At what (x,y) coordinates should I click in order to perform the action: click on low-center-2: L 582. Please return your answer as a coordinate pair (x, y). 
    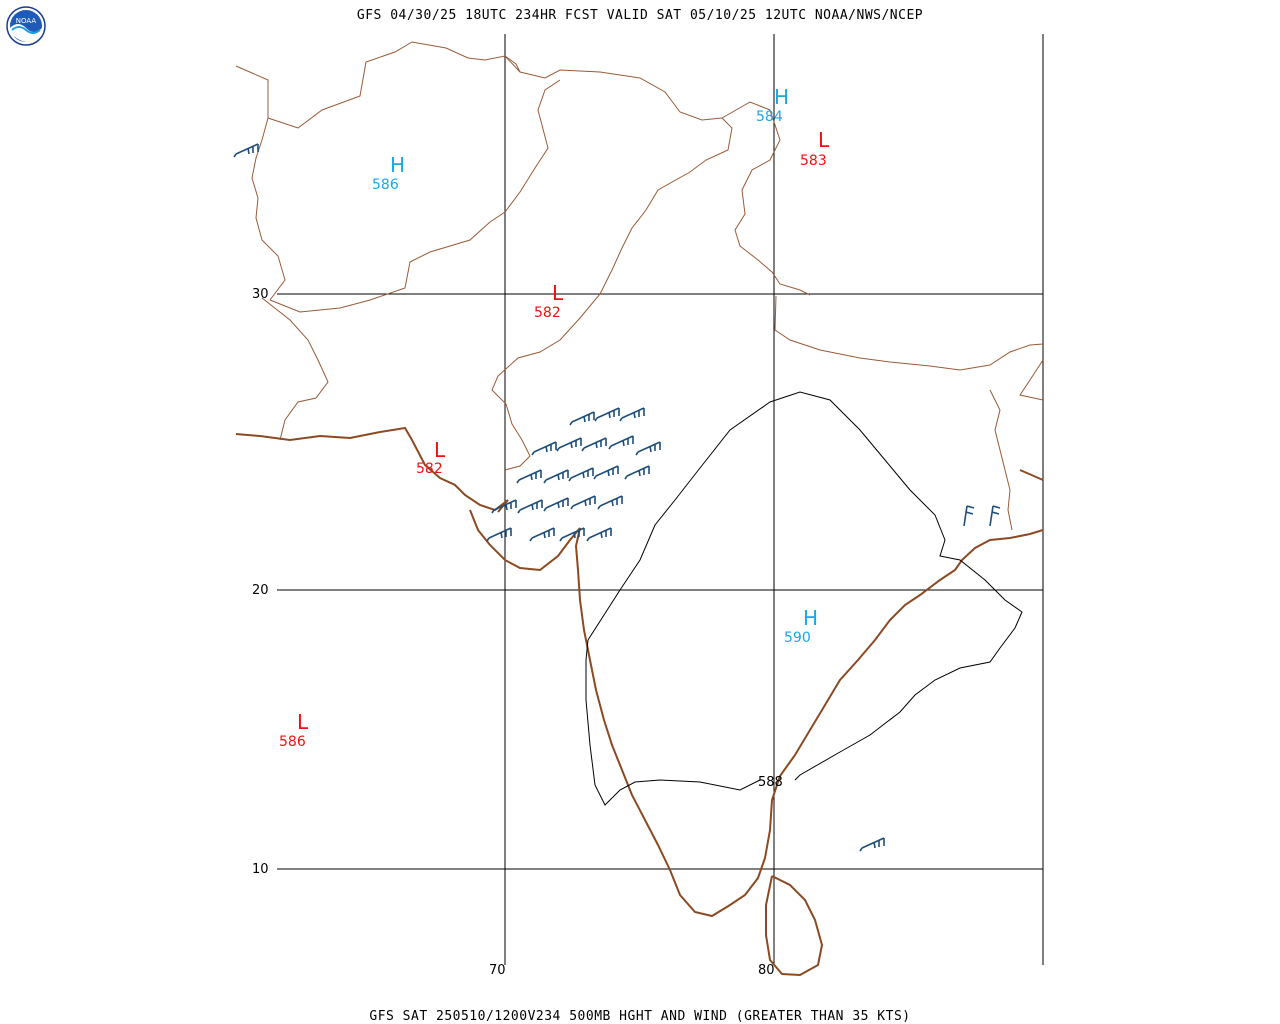
    Looking at the image, I should click on (549, 301).